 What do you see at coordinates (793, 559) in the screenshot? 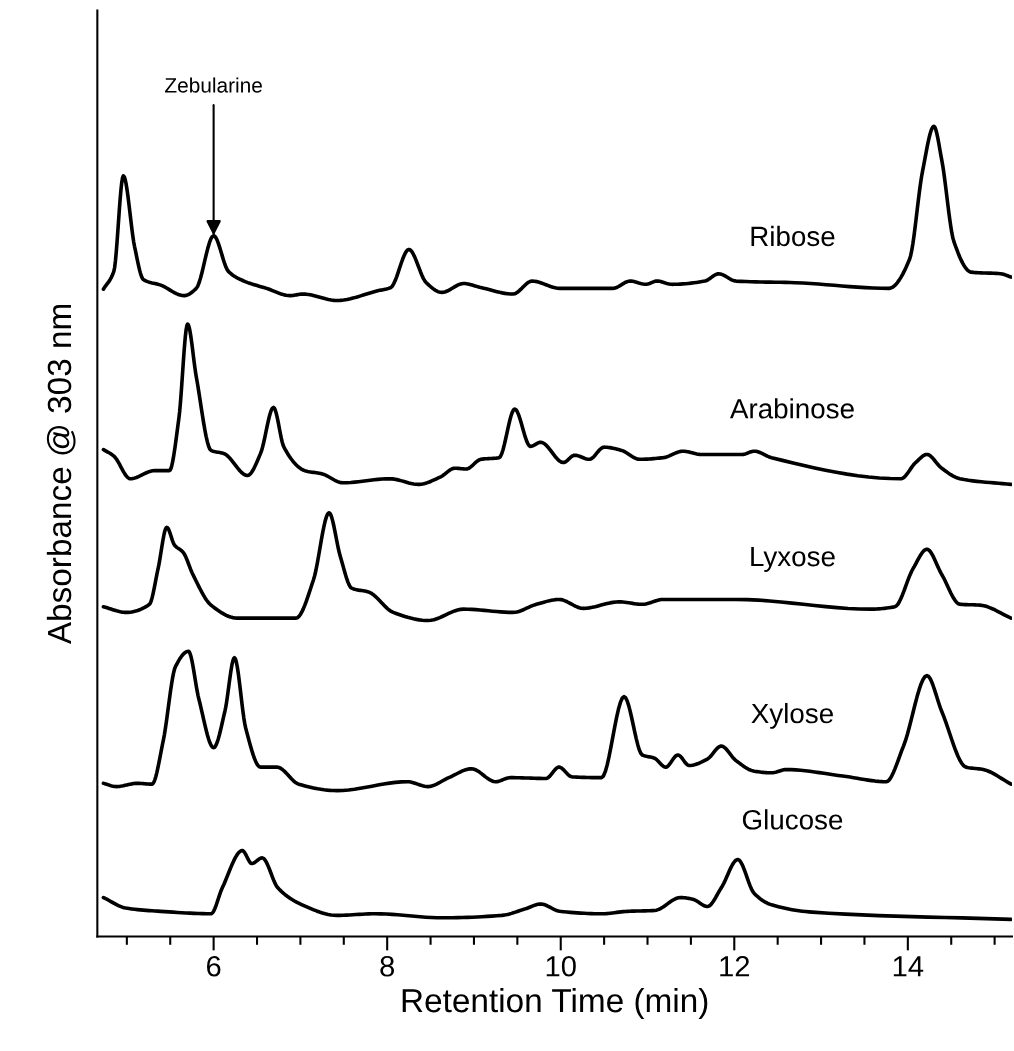
I see `series-label: Lyxose` at bounding box center [793, 559].